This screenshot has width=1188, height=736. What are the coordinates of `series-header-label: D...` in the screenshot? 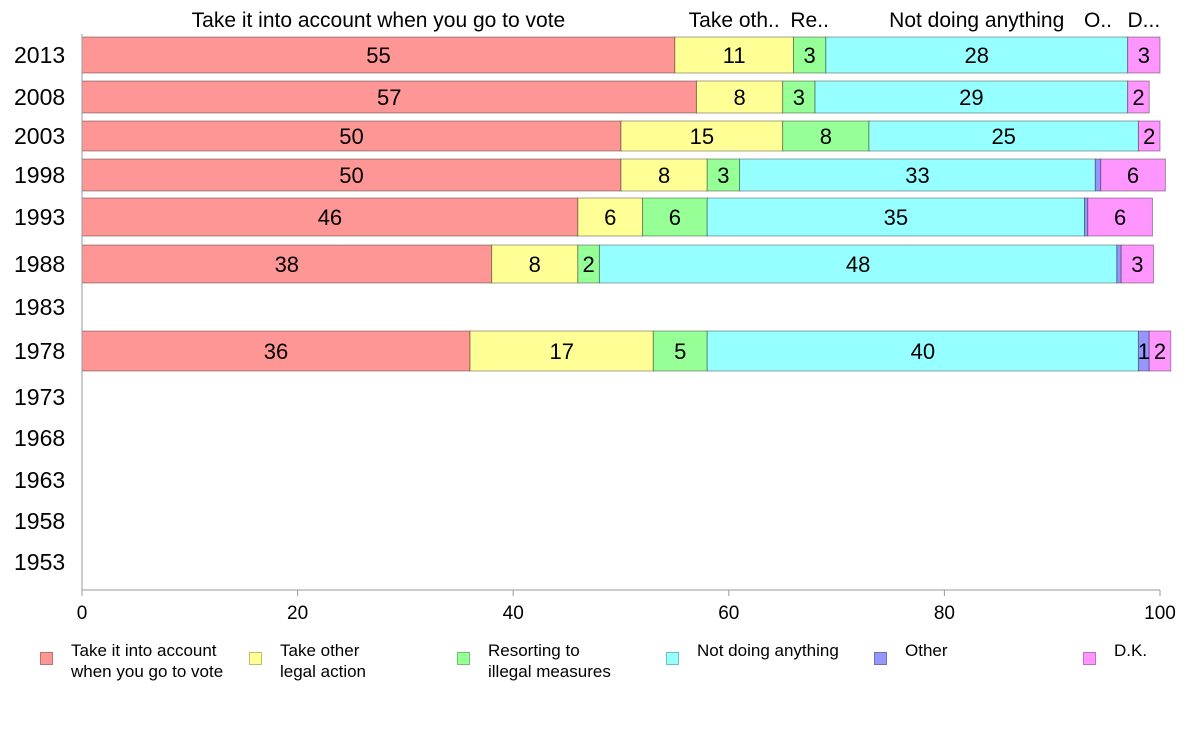 It's located at (1143, 20).